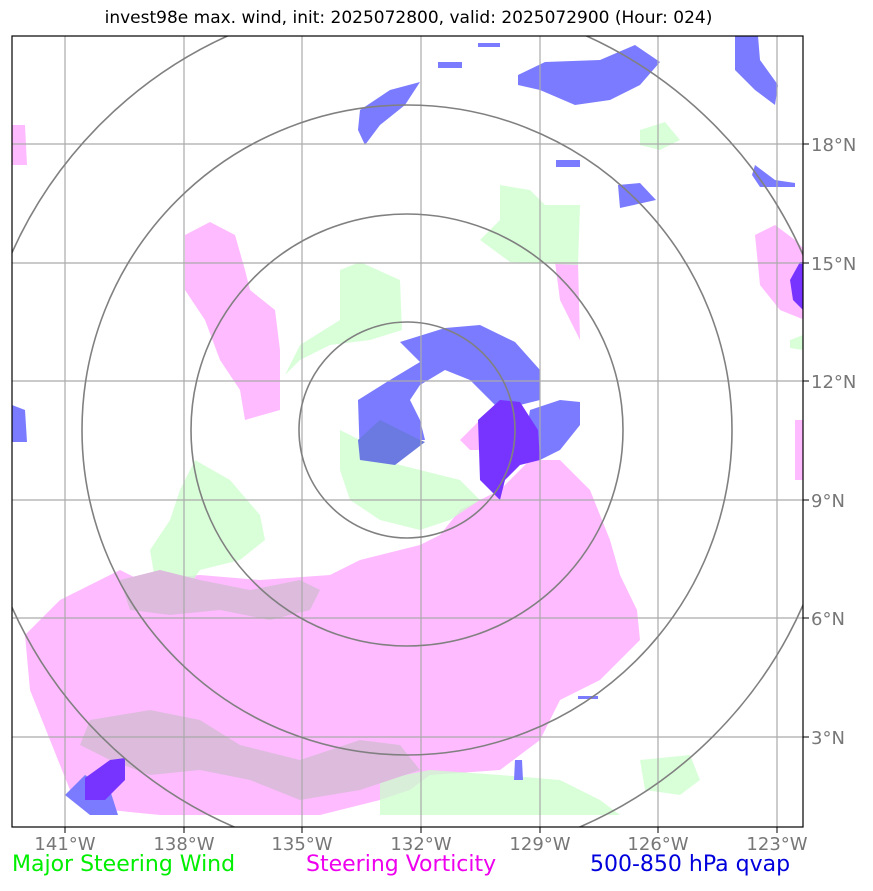 This screenshot has width=873, height=891. I want to click on lon-tick-label: 129°W, so click(539, 844).